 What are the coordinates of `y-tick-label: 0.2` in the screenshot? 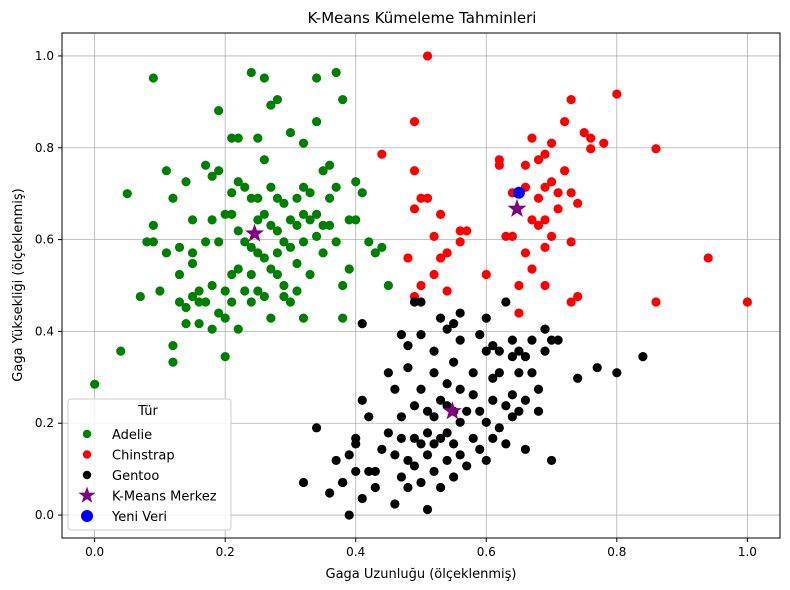 It's located at (44, 423).